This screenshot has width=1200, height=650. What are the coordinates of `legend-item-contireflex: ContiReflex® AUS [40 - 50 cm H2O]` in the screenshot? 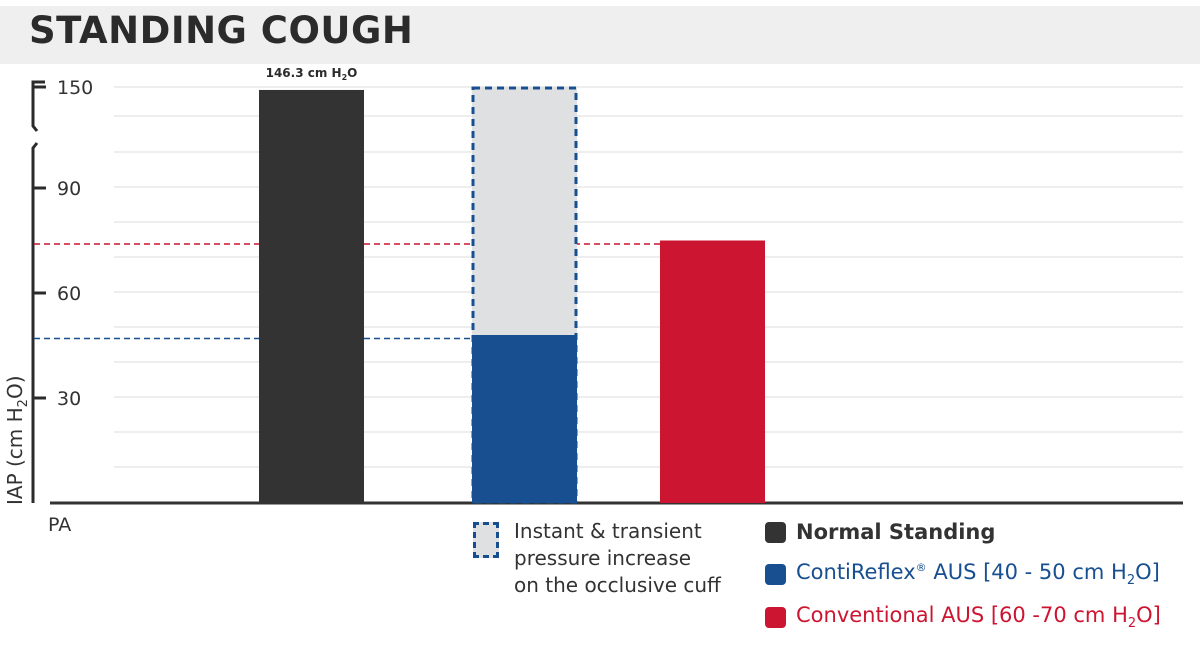 It's located at (962, 574).